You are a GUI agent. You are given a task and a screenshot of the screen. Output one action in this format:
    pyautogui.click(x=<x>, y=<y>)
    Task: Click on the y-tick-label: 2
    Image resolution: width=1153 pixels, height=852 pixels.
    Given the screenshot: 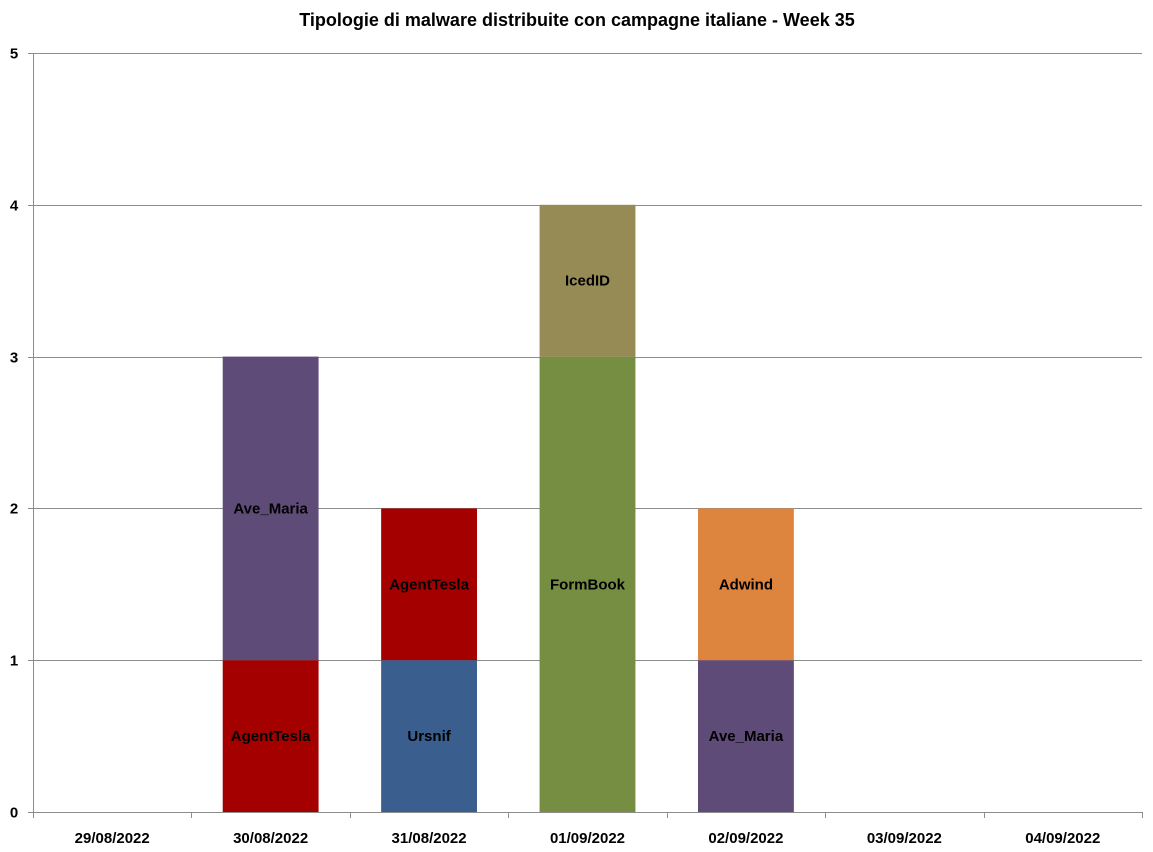 What is the action you would take?
    pyautogui.click(x=14, y=509)
    